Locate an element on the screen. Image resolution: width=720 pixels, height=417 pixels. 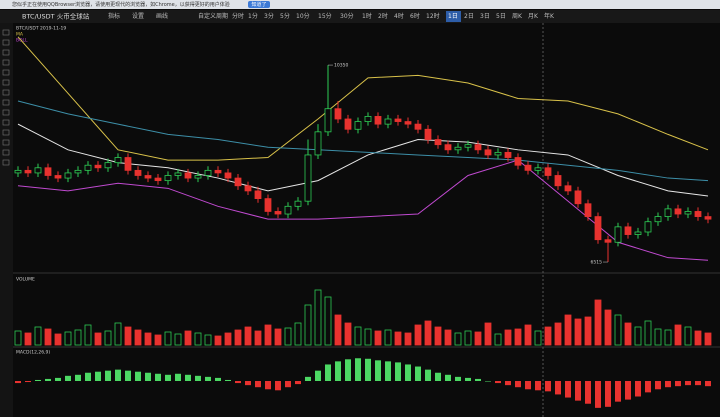
symbol: BTC/USDT 火币全球站 is located at coordinates (56, 16).